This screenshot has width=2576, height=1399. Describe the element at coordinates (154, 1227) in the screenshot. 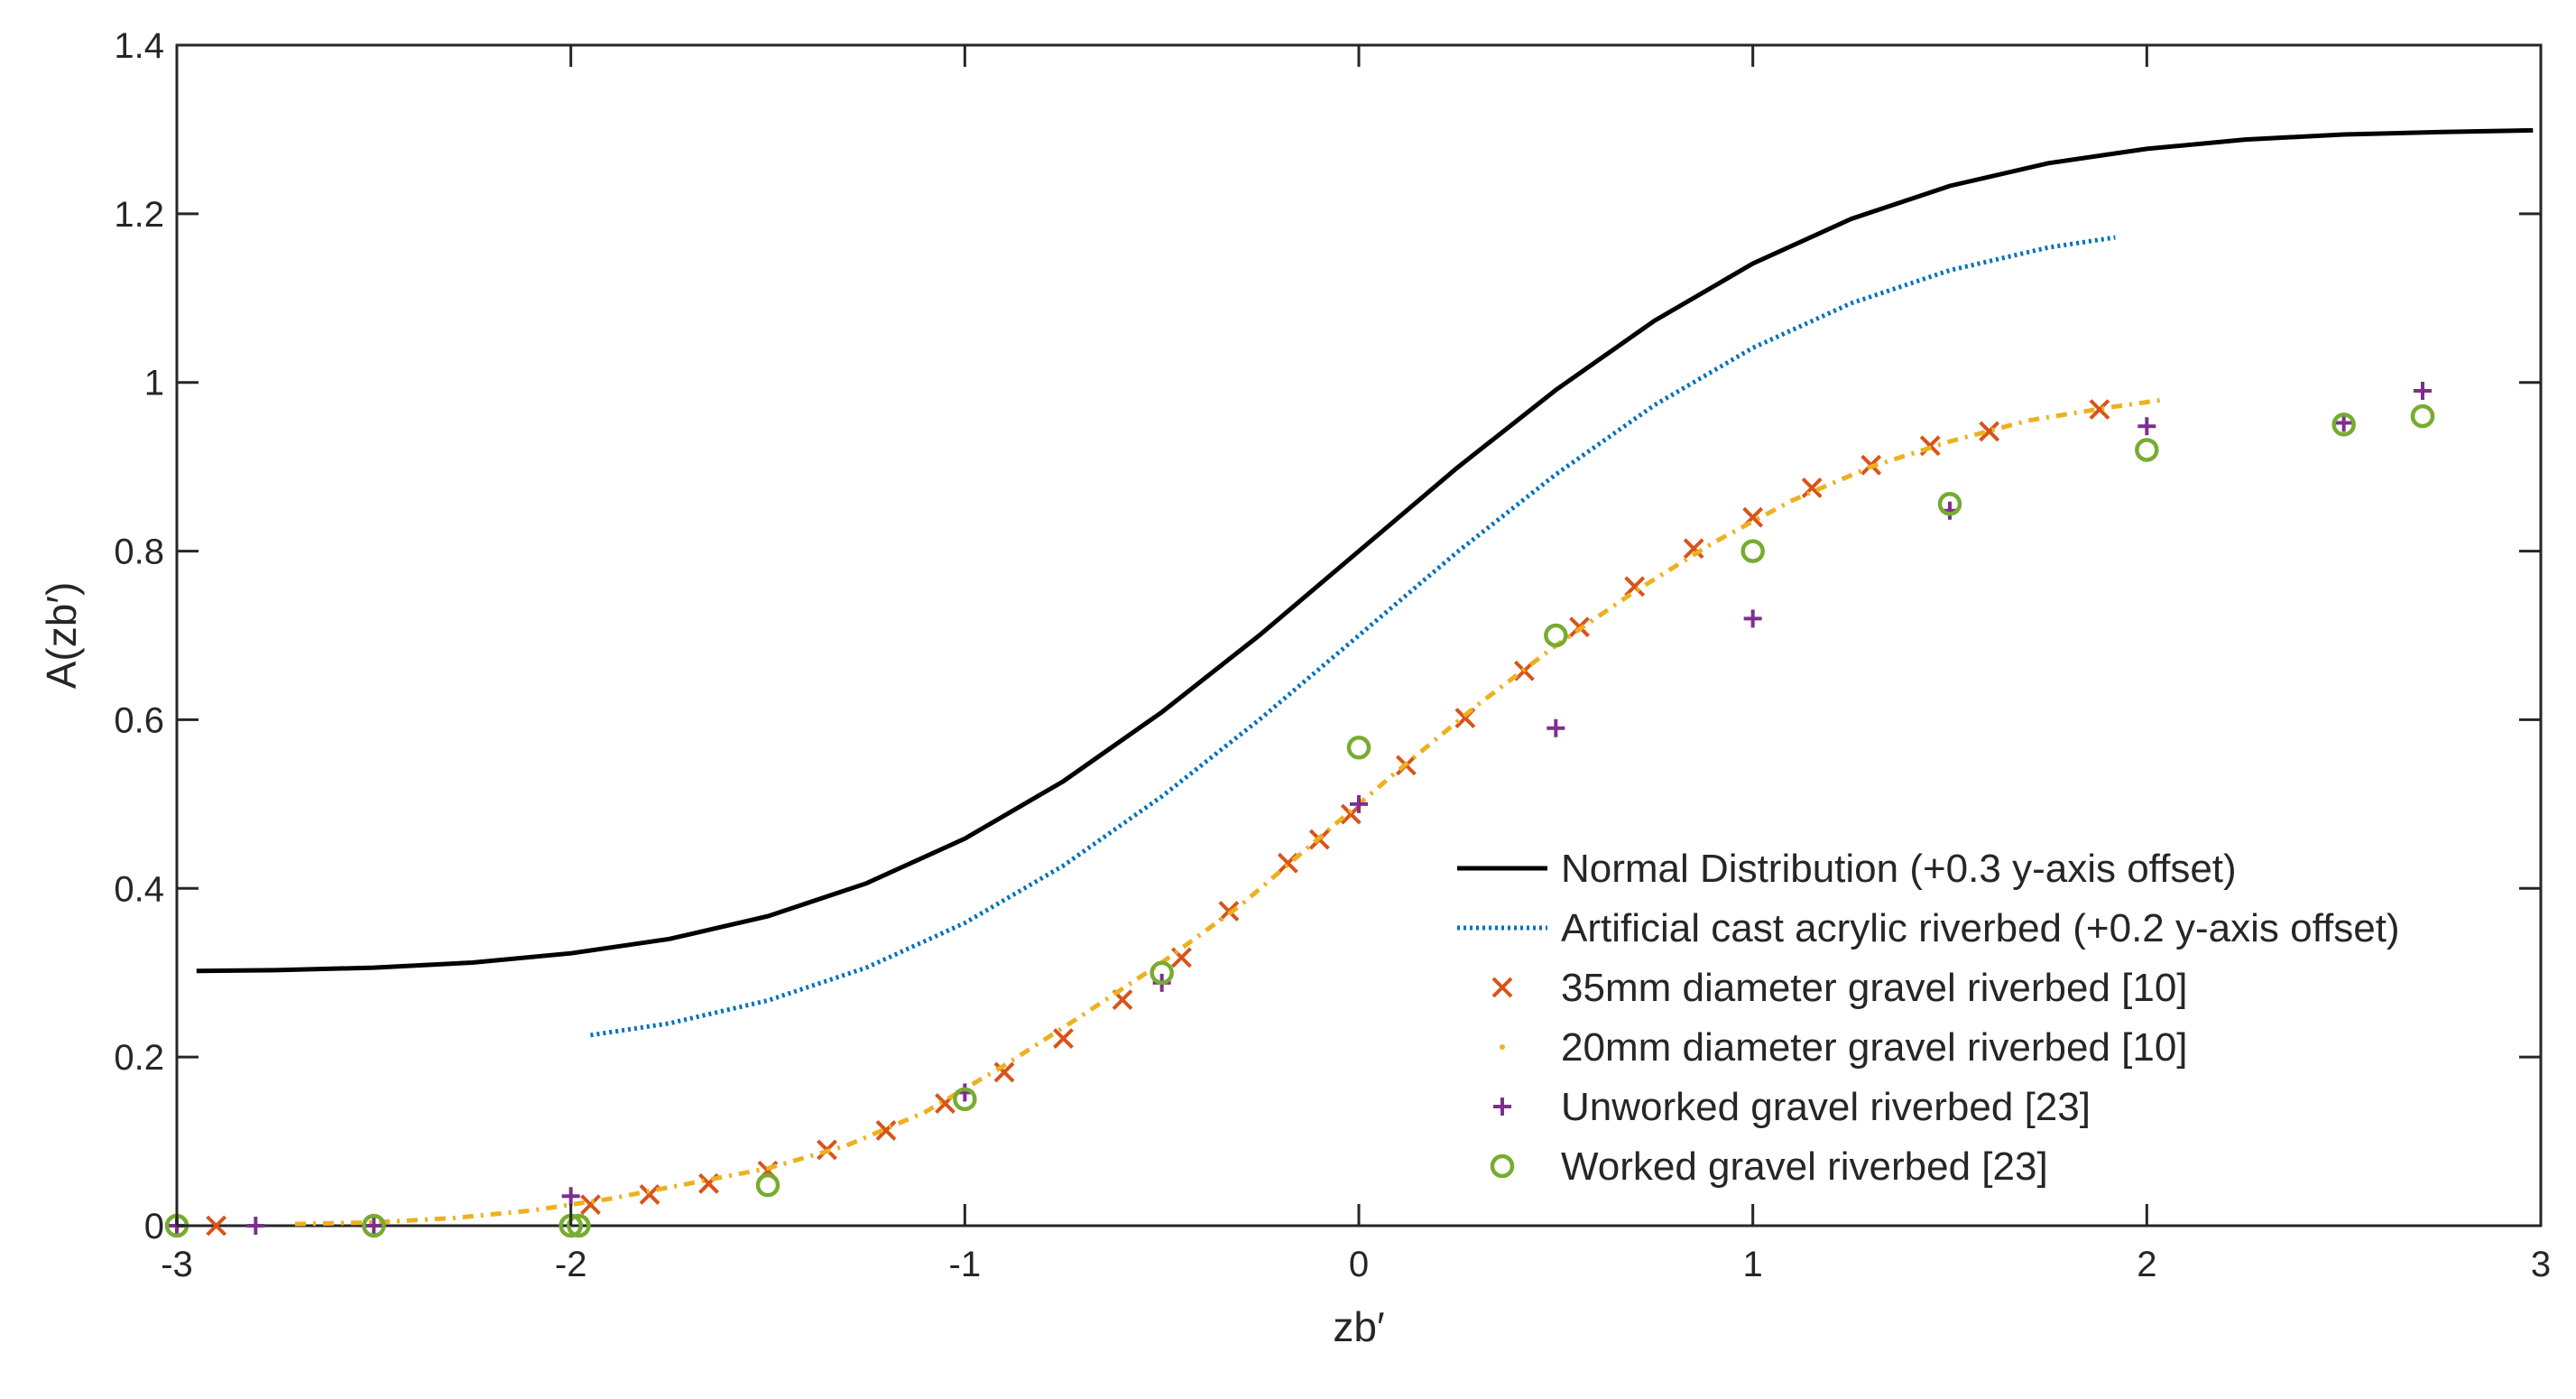

I see `y-tick-label: 0` at that location.